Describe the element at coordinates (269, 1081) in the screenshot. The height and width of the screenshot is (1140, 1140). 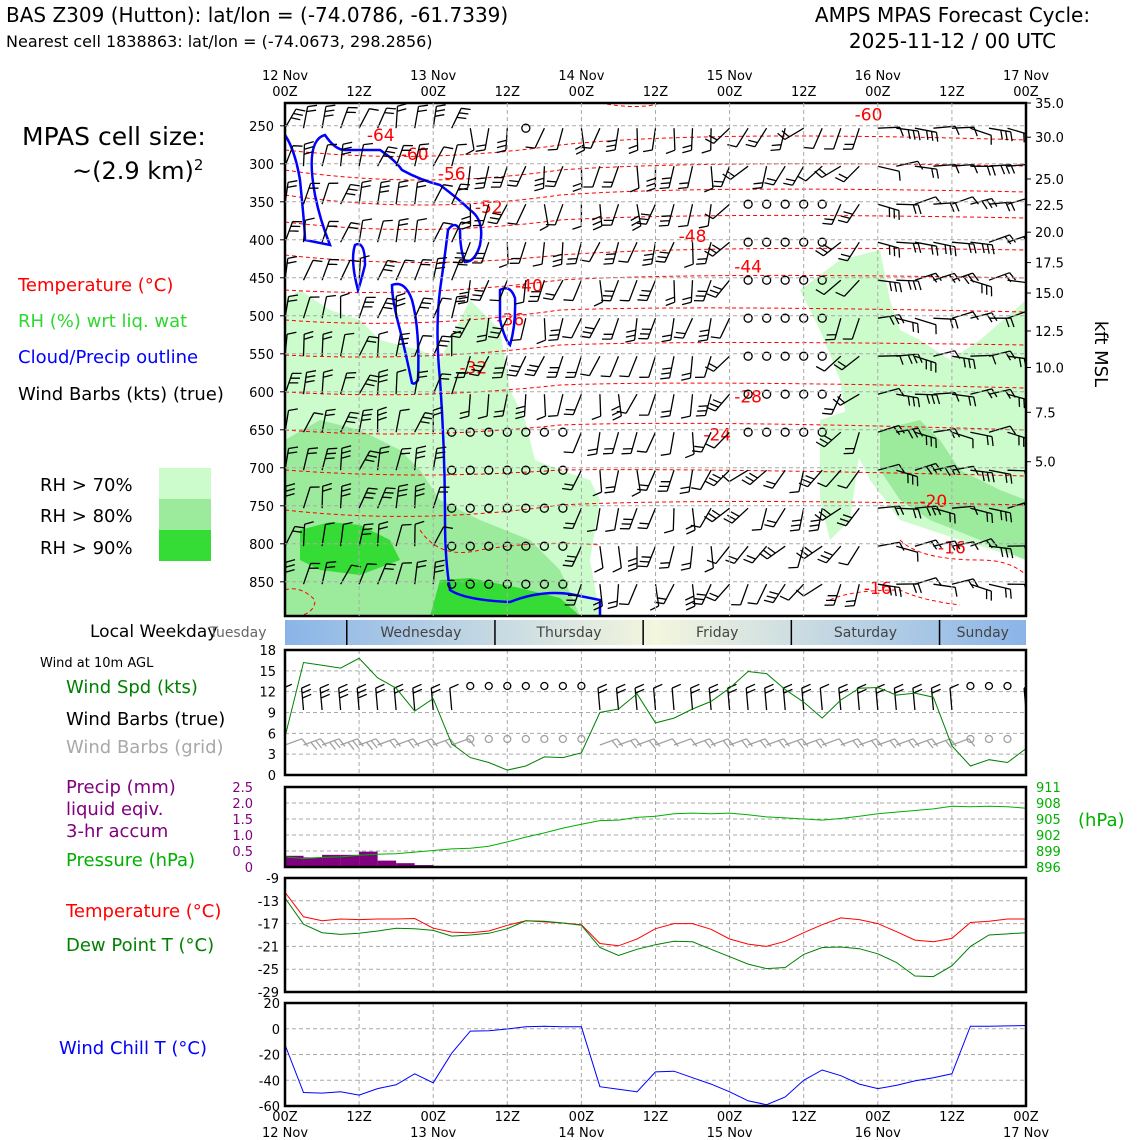
I see `chill-tick-label: -40` at that location.